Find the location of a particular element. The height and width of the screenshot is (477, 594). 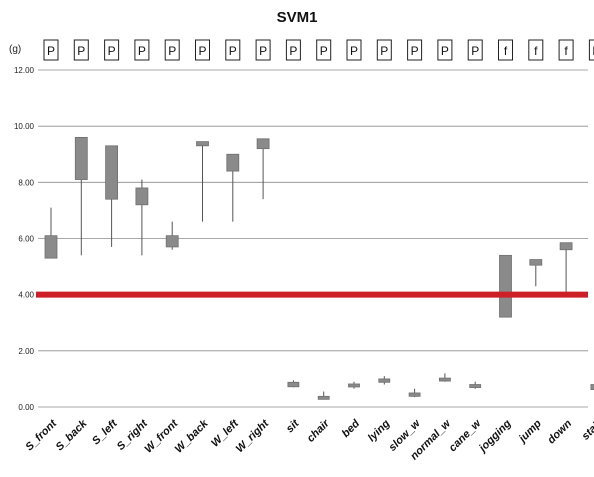

box-W_left is located at coordinates (233, 187).